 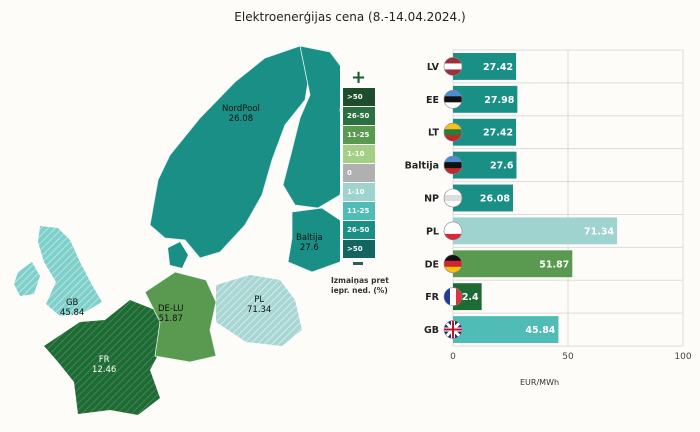 What do you see at coordinates (432, 231) in the screenshot?
I see `category-label: PL` at bounding box center [432, 231].